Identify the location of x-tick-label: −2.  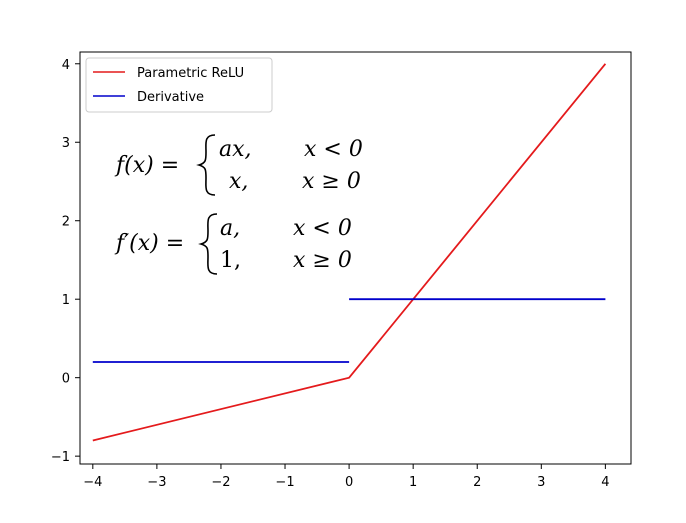
(220, 482).